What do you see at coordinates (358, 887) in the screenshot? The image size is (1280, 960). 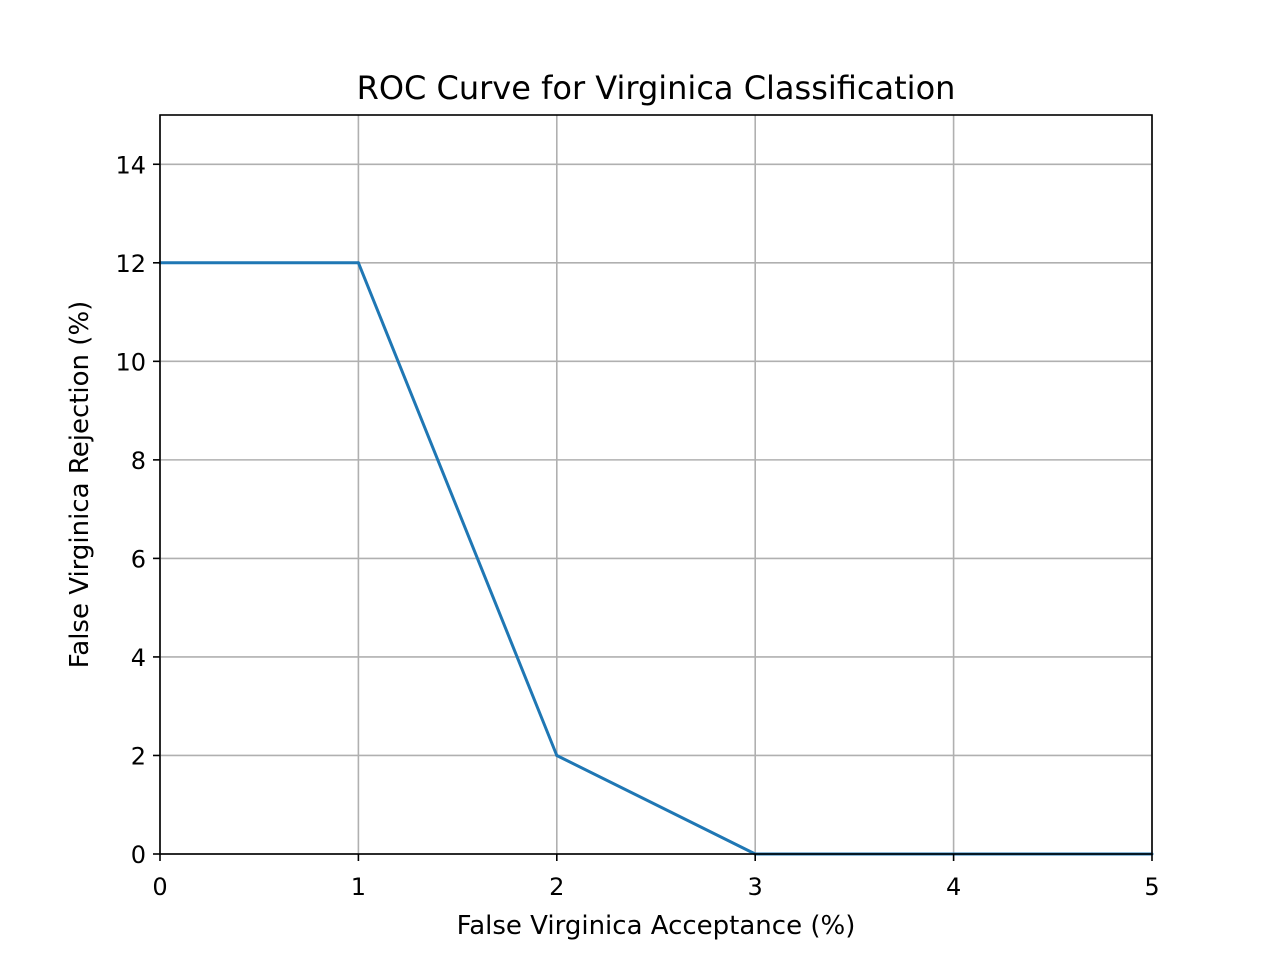 I see `x-tick-label: 1` at bounding box center [358, 887].